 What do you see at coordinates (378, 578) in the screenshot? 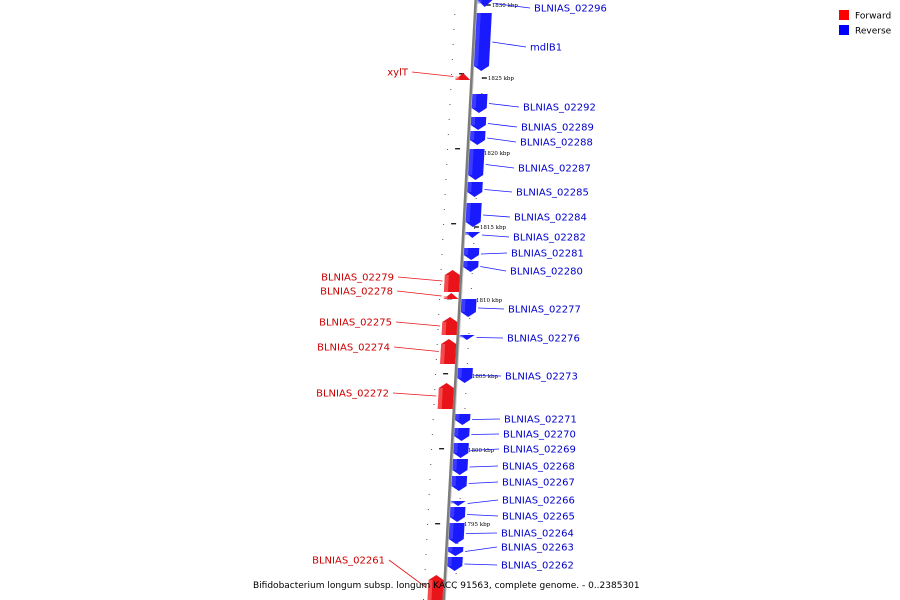
I see `forward-gene: BLNIAS_02261` at bounding box center [378, 578].